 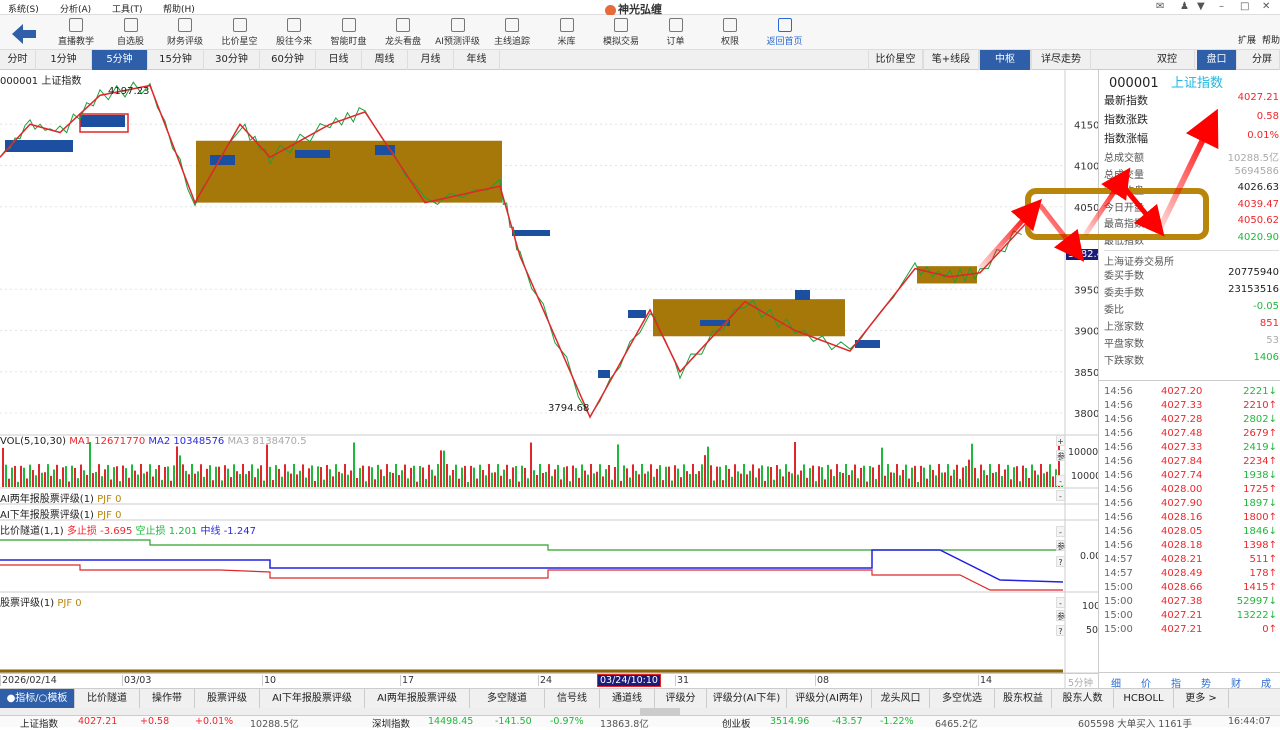 I want to click on horizontal-scrollbar, so click(x=640, y=711).